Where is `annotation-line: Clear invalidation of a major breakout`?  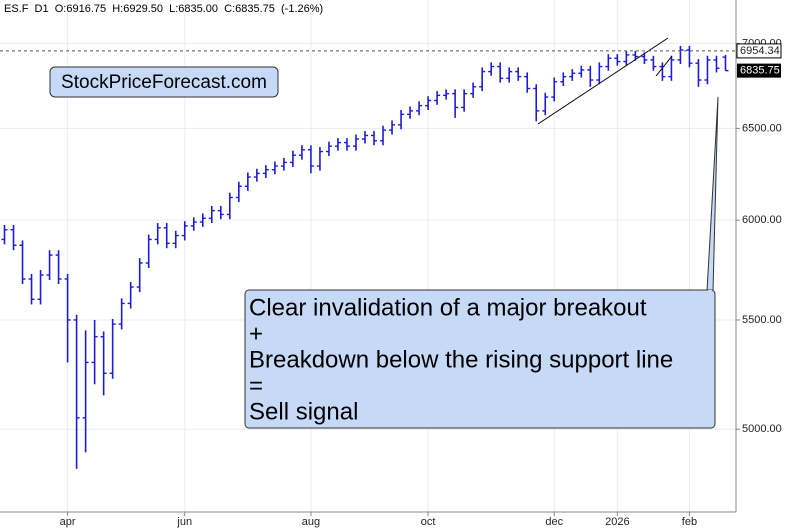
annotation-line: Clear invalidation of a major breakout is located at coordinates (448, 307).